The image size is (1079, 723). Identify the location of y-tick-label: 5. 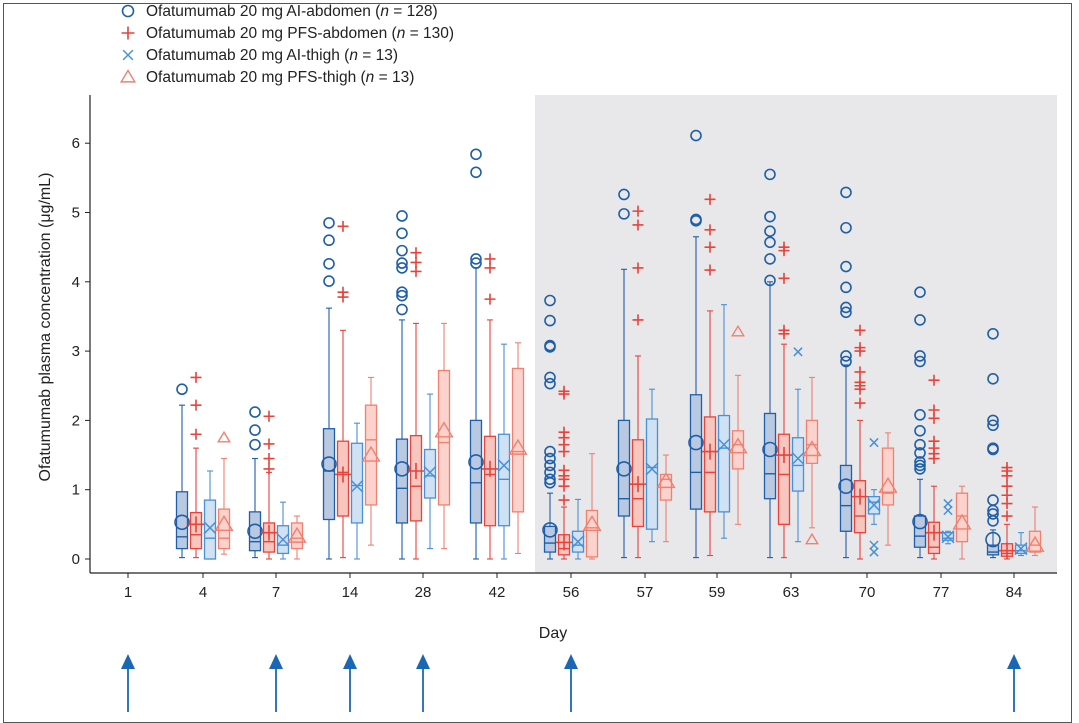
(76, 213).